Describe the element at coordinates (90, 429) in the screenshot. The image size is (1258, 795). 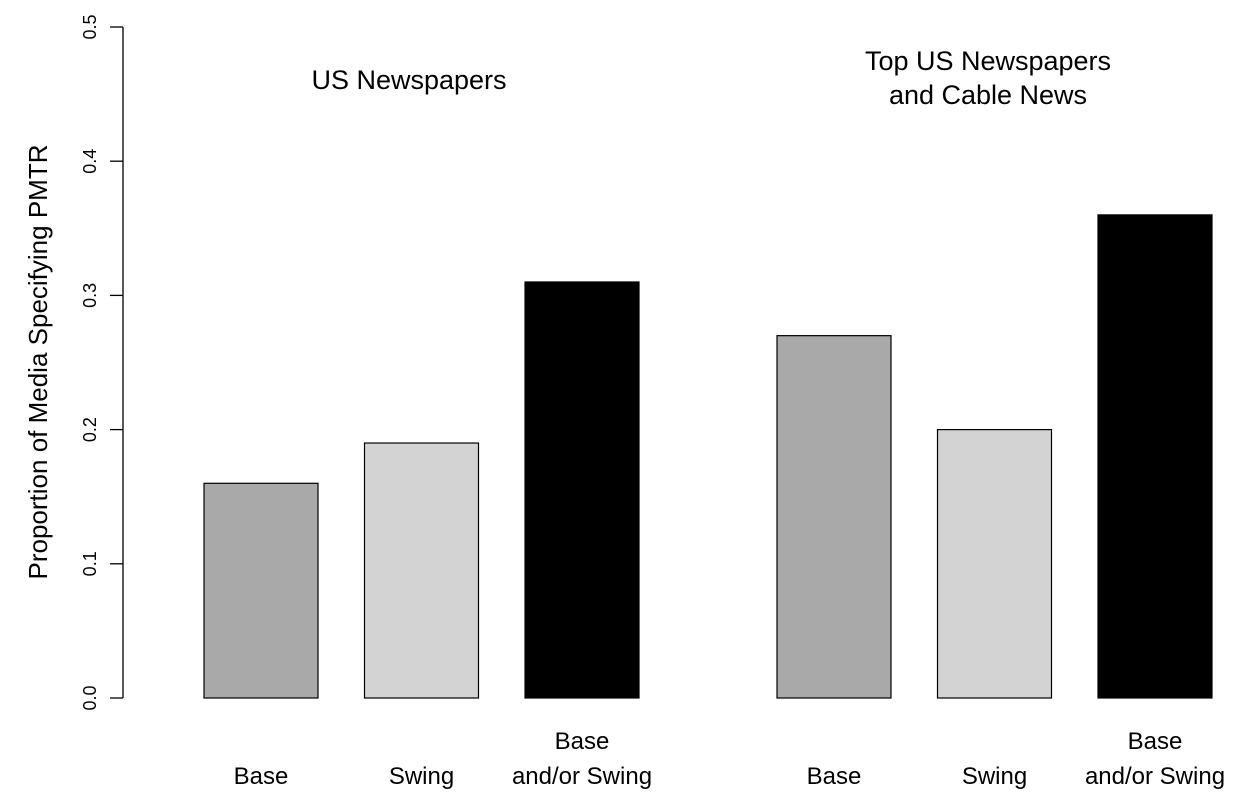
I see `y-tick-label: 0.2` at that location.